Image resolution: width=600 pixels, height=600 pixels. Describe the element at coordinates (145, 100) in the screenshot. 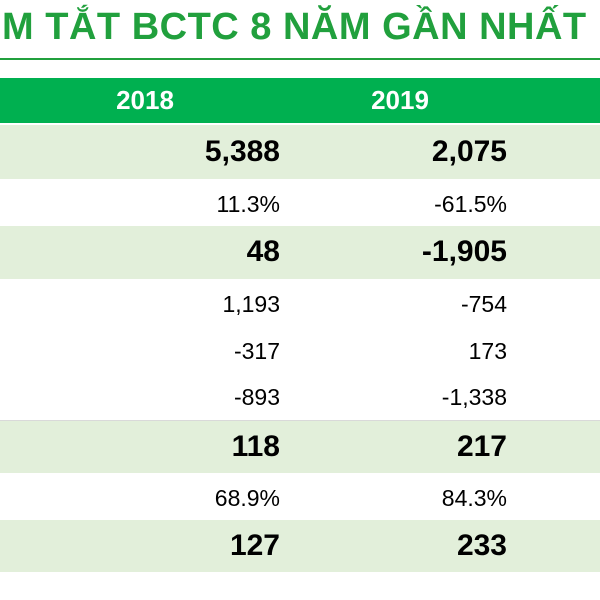

I see `column-header-2018: 2018` at that location.